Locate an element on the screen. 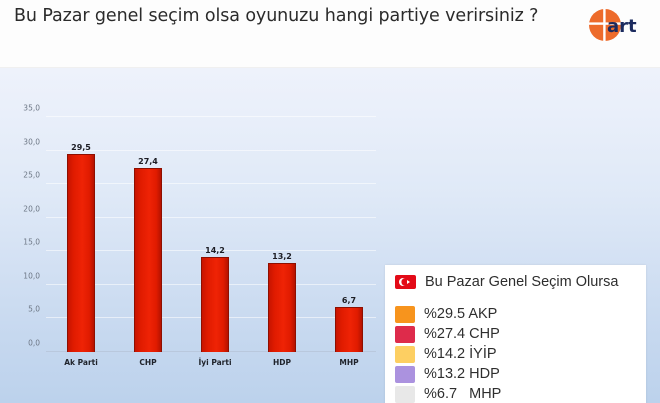  legend-item-list: %29.5 AKP %27.4 CHP %14.2 İYİP %13.2 HDP is located at coordinates (515, 353).